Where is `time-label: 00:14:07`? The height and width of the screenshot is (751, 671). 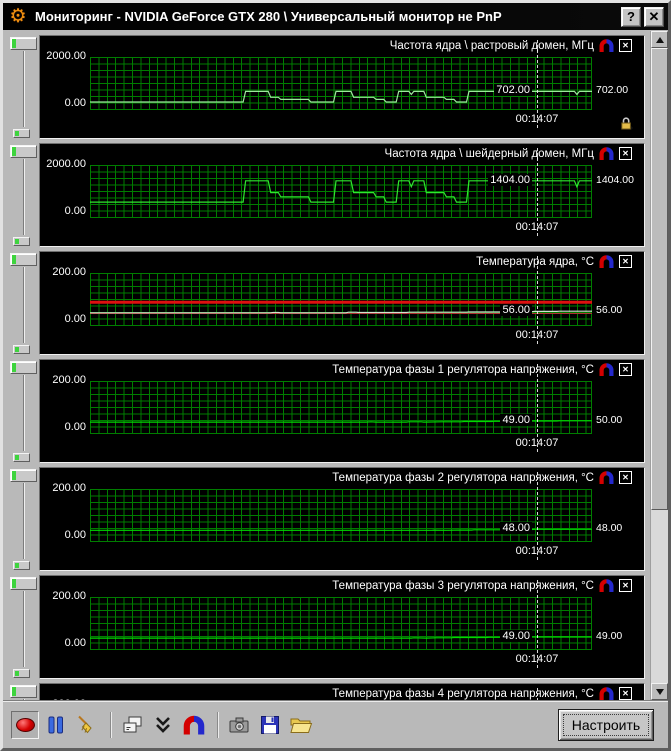 time-label: 00:14:07 is located at coordinates (537, 659).